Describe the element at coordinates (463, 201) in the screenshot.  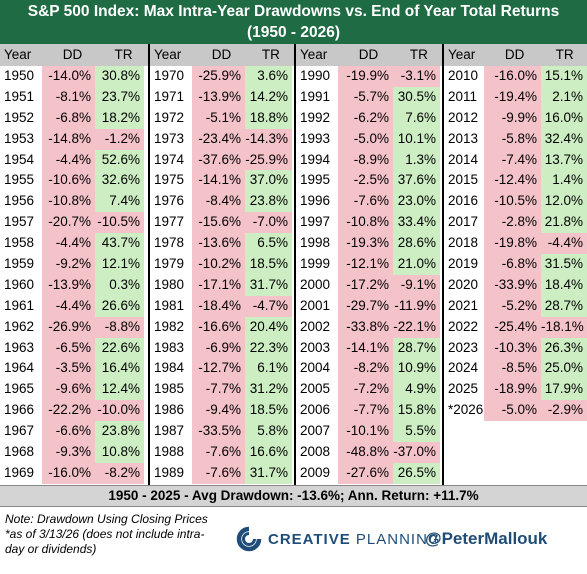
I see `year-cell: 2016` at that location.